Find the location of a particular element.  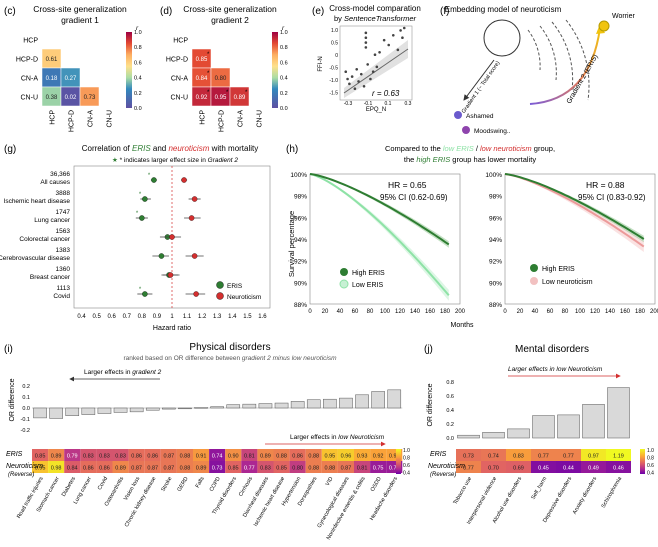

heat-value: 0.80 is located at coordinates (297, 469).